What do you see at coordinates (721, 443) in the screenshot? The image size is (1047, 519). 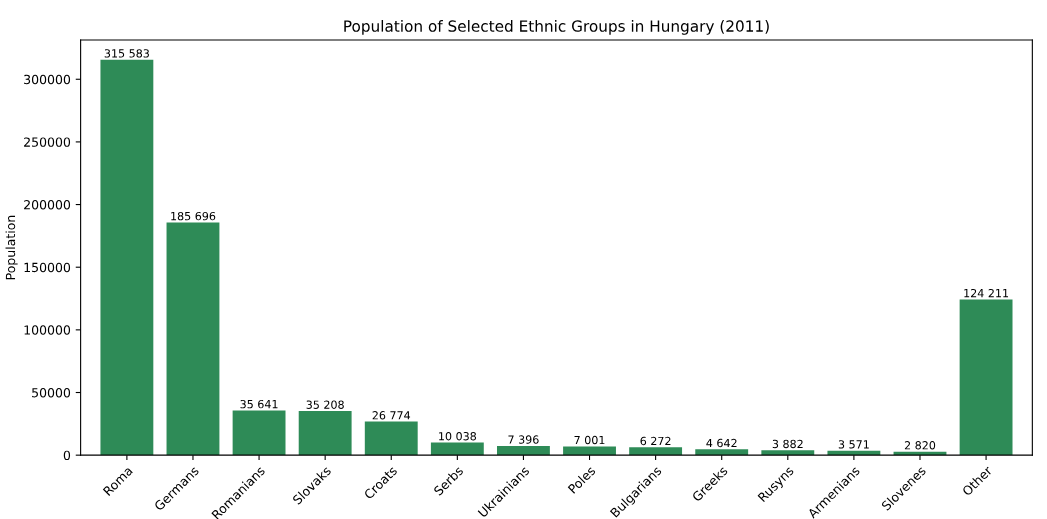 I see `data-label: 4 642` at bounding box center [721, 443].